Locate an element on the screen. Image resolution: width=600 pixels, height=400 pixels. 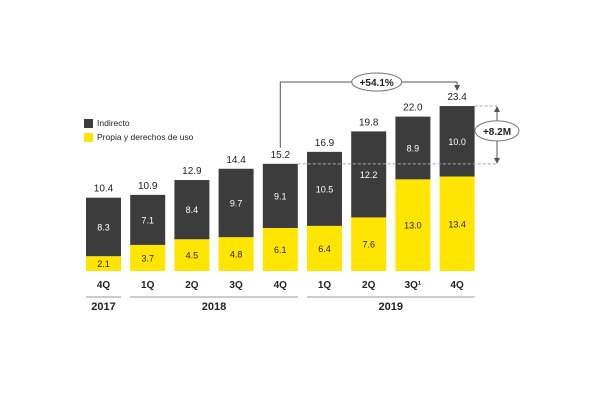
legend-label-propia: Propia y derechos de uso is located at coordinates (145, 137).